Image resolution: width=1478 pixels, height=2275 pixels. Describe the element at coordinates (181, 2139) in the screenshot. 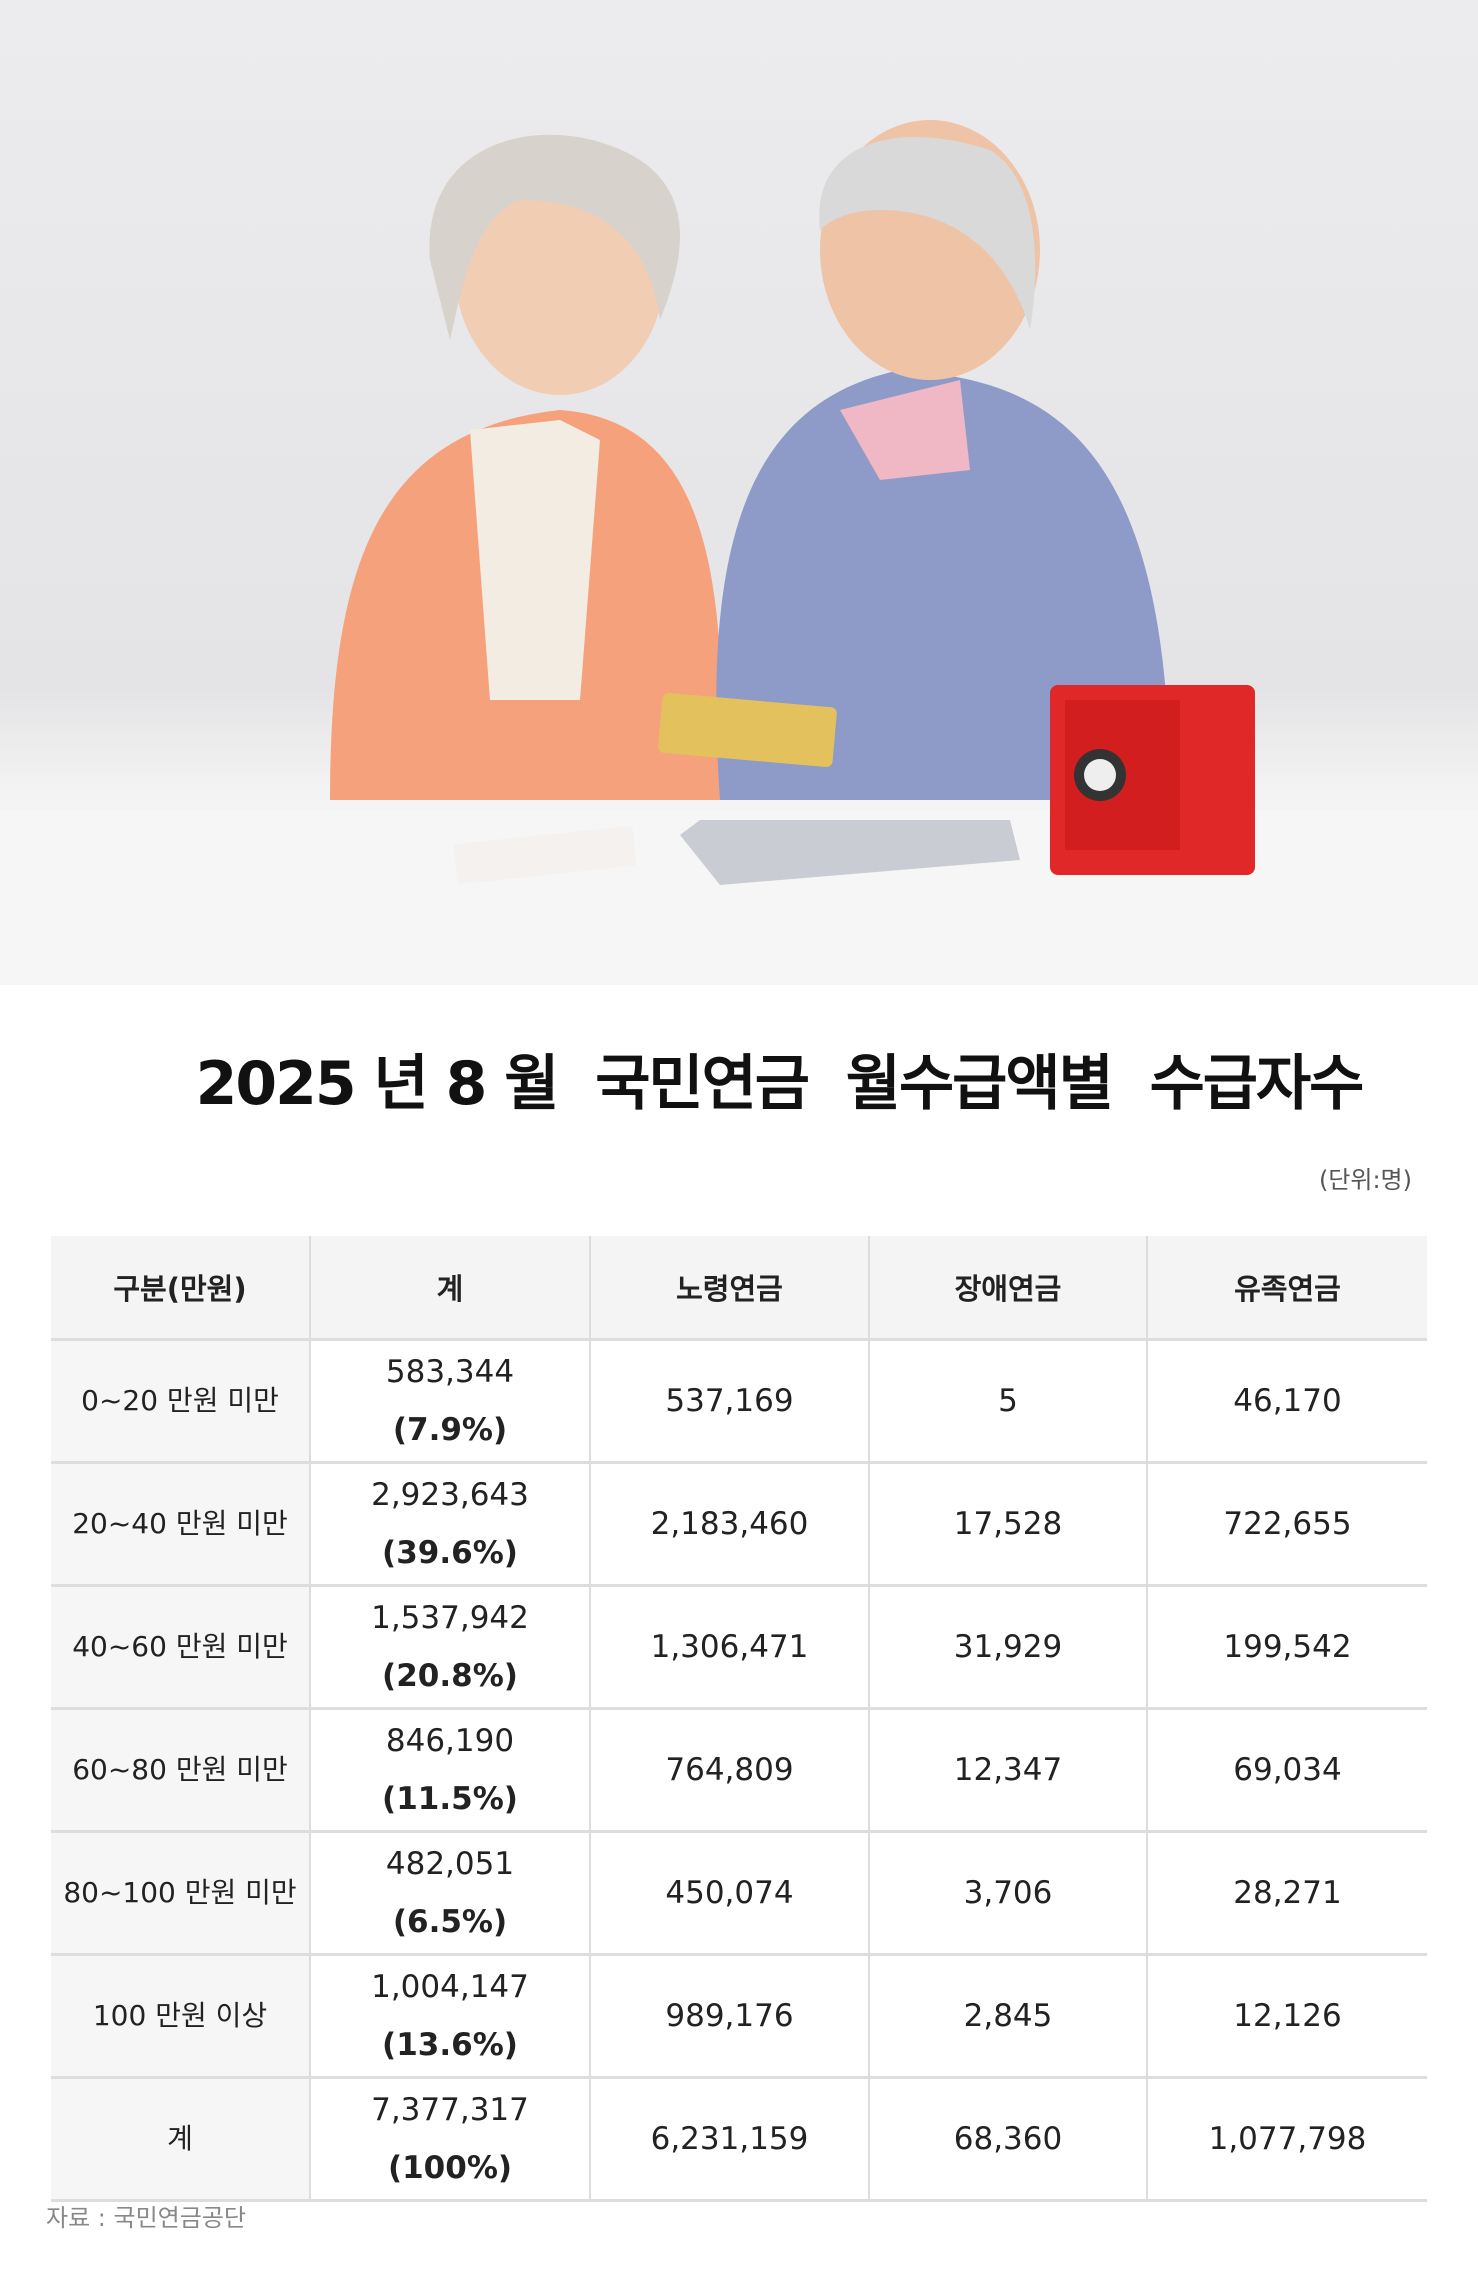

I see `row-category: 계` at that location.